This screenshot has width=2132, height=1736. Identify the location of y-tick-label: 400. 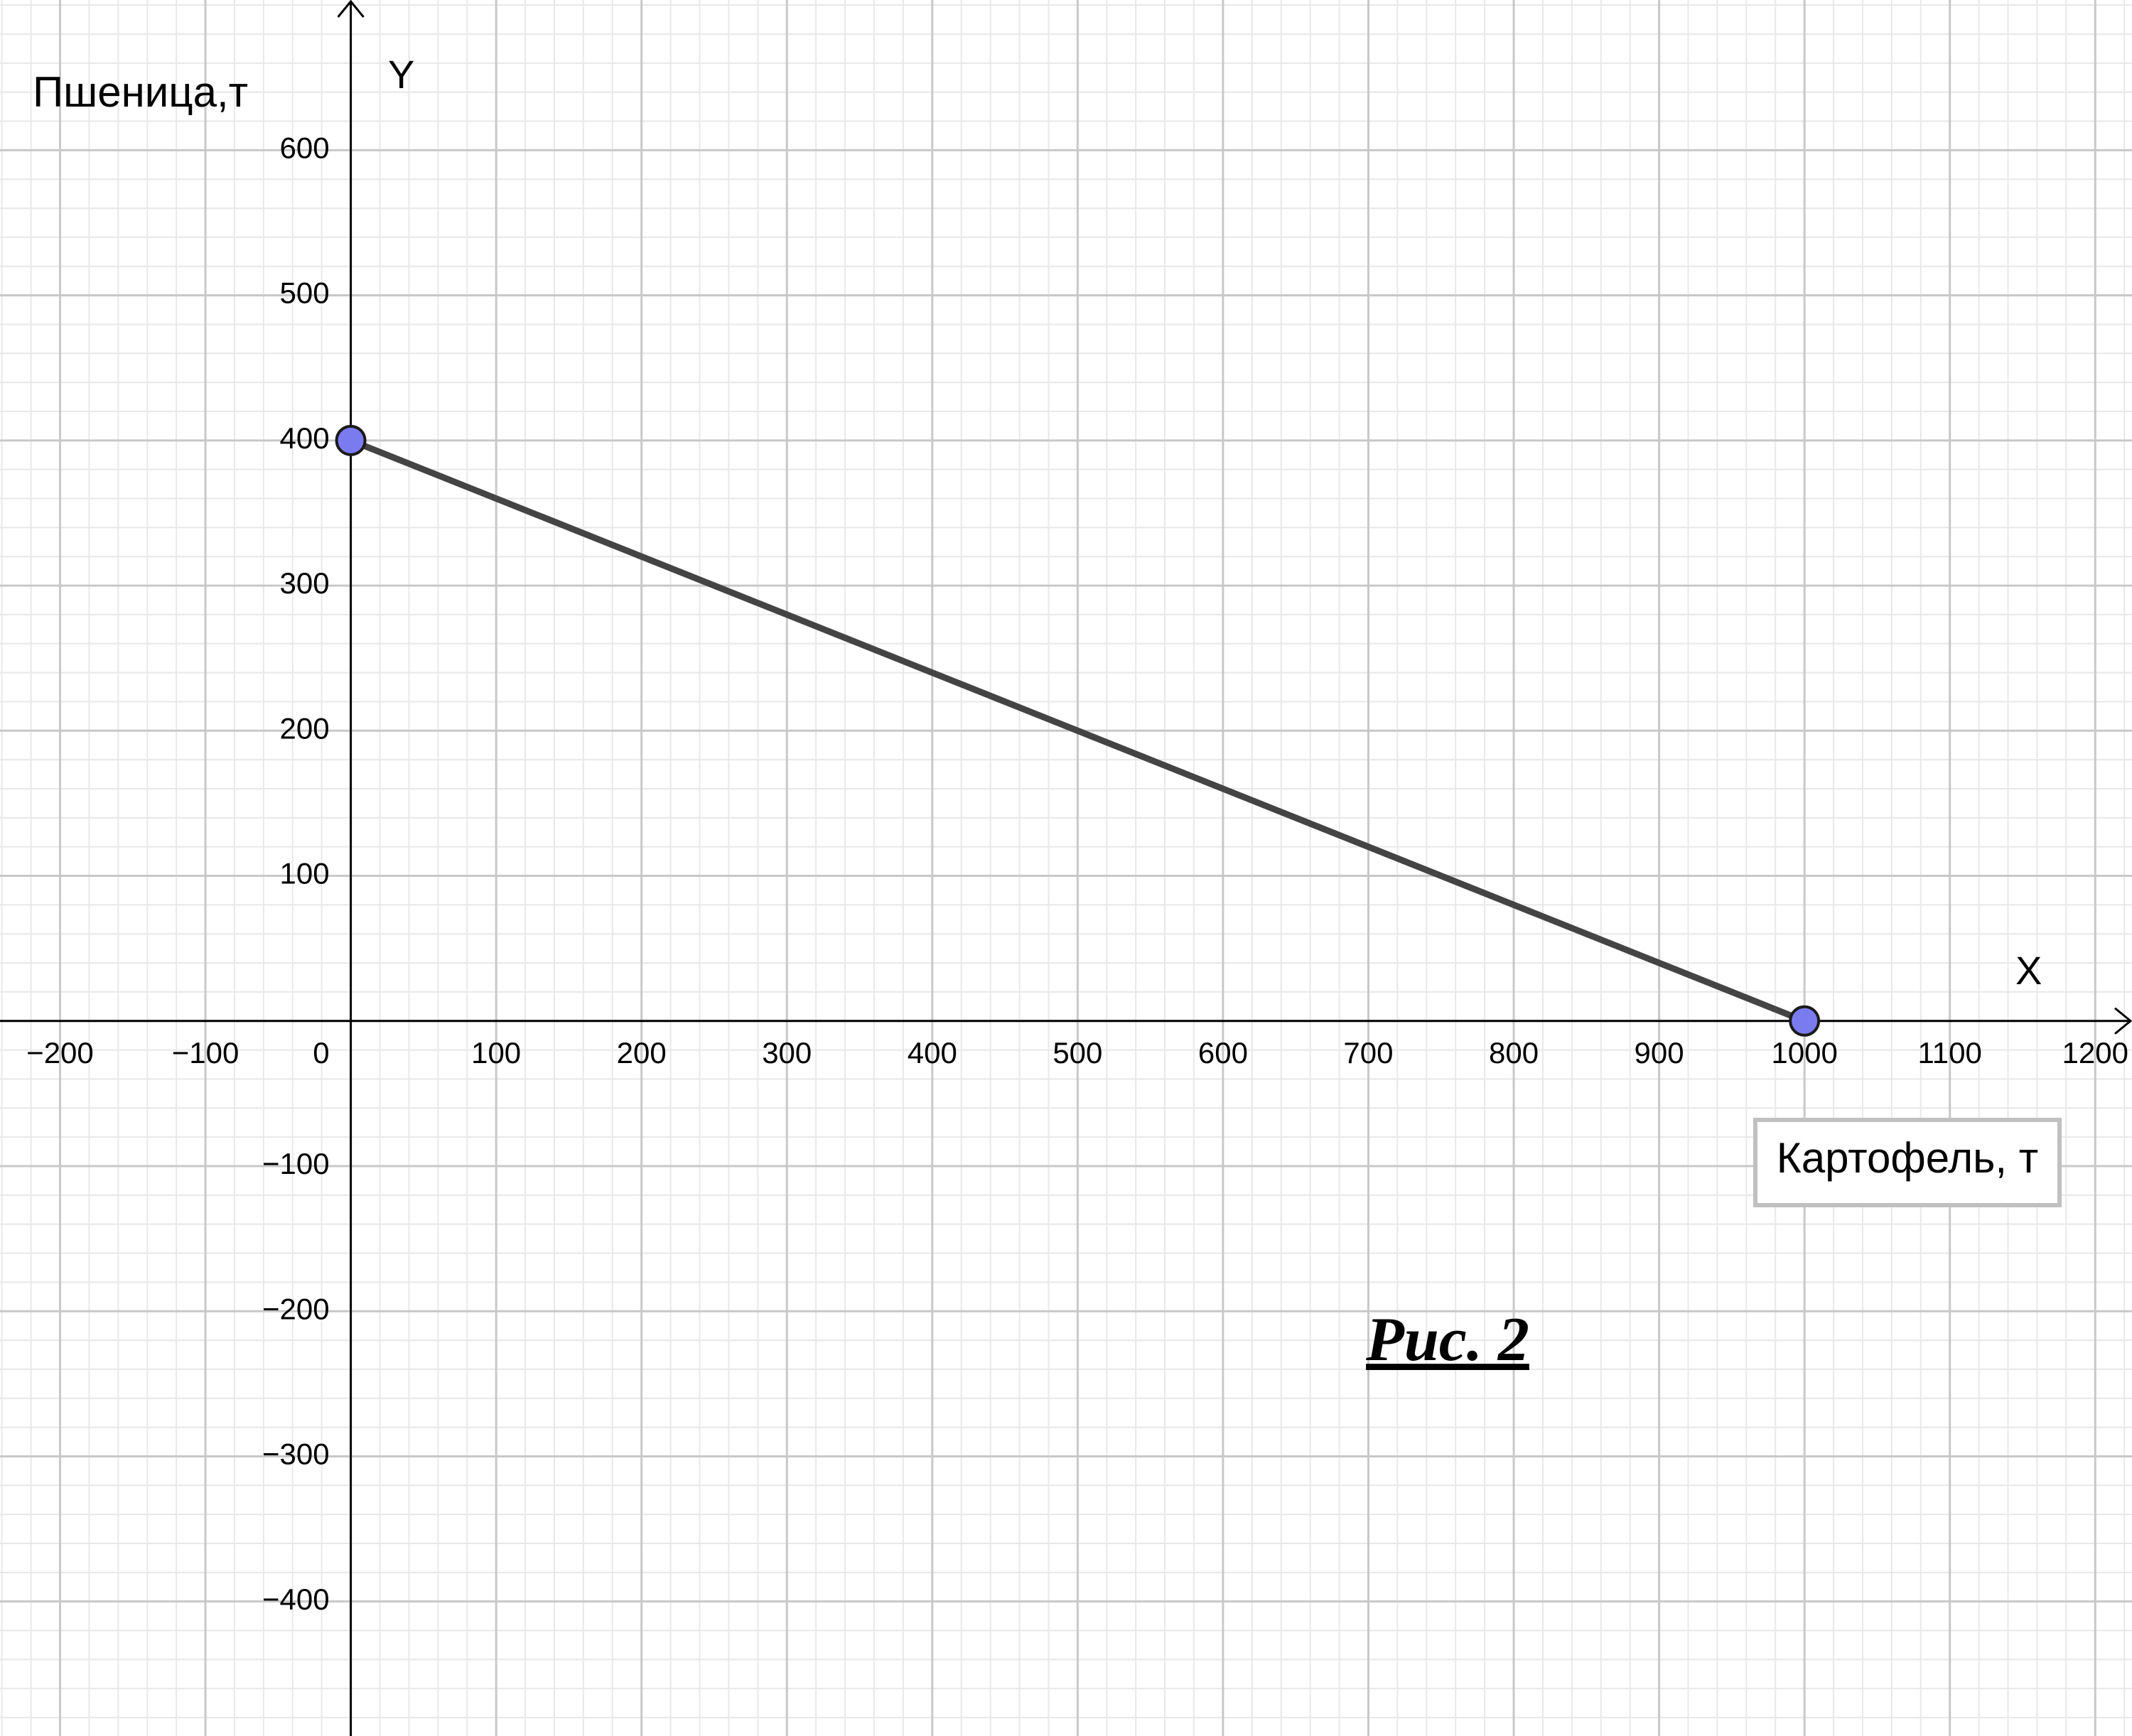
(305, 438).